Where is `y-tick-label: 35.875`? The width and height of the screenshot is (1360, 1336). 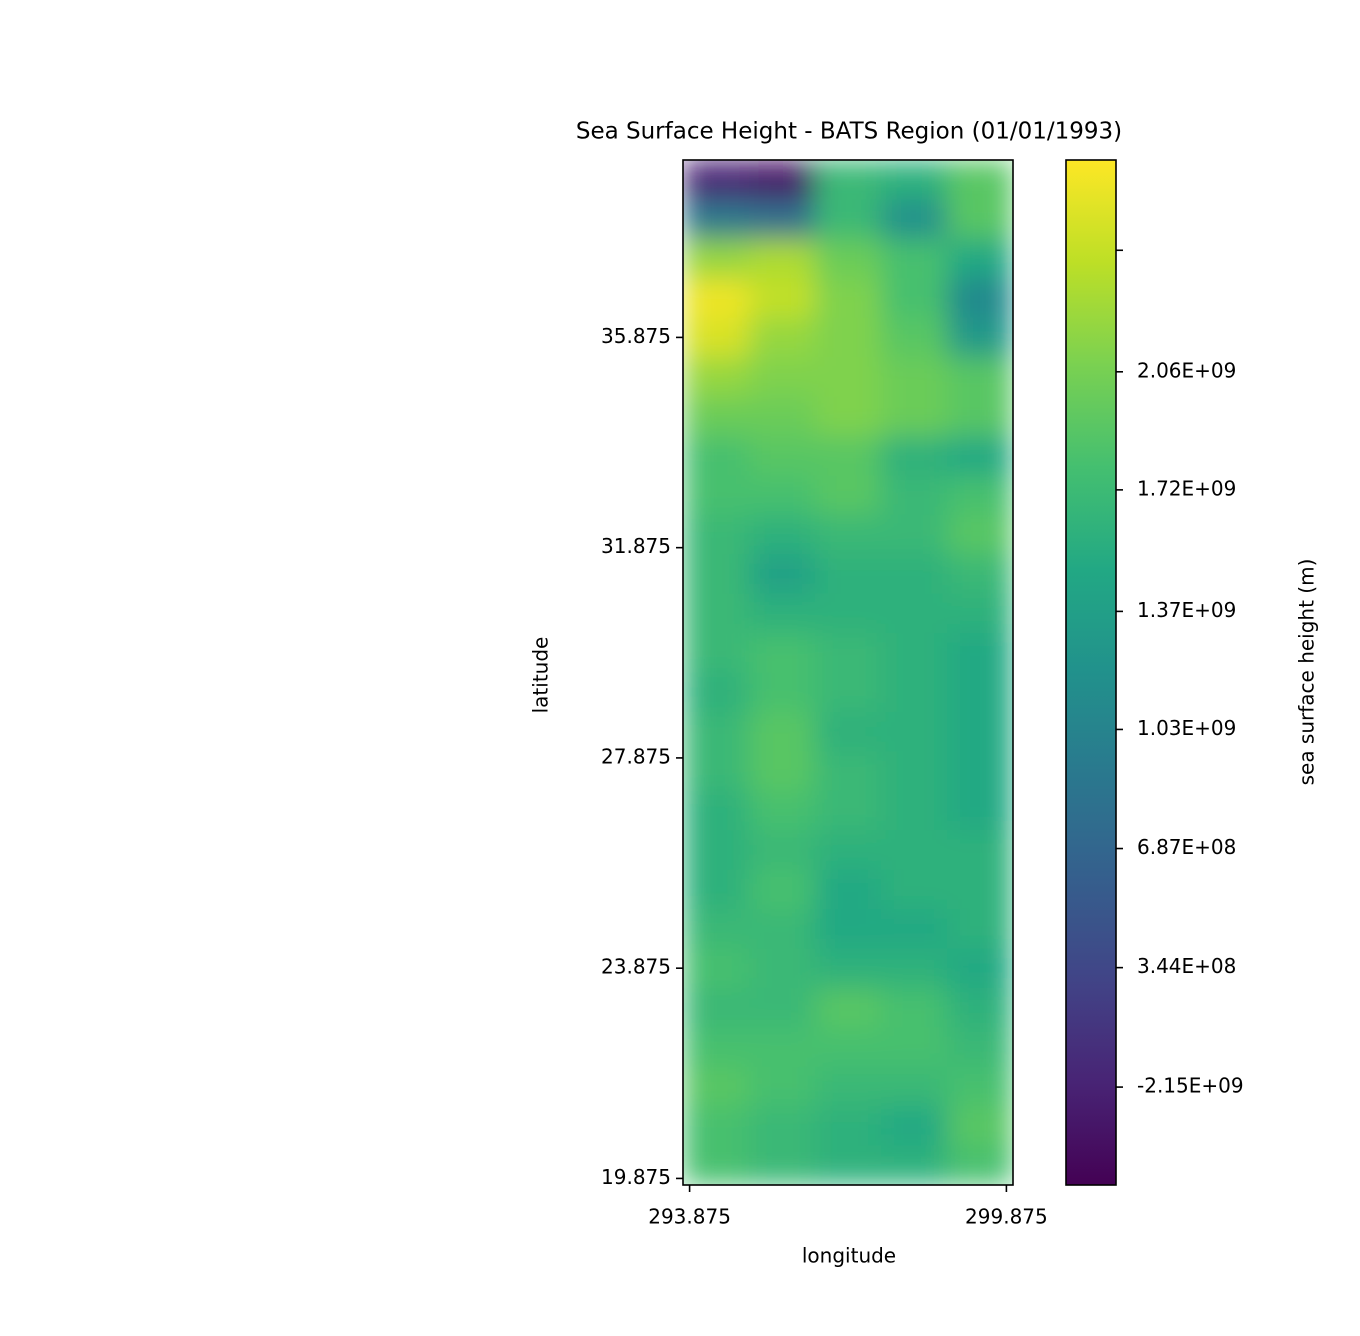 y-tick-label: 35.875 is located at coordinates (636, 336).